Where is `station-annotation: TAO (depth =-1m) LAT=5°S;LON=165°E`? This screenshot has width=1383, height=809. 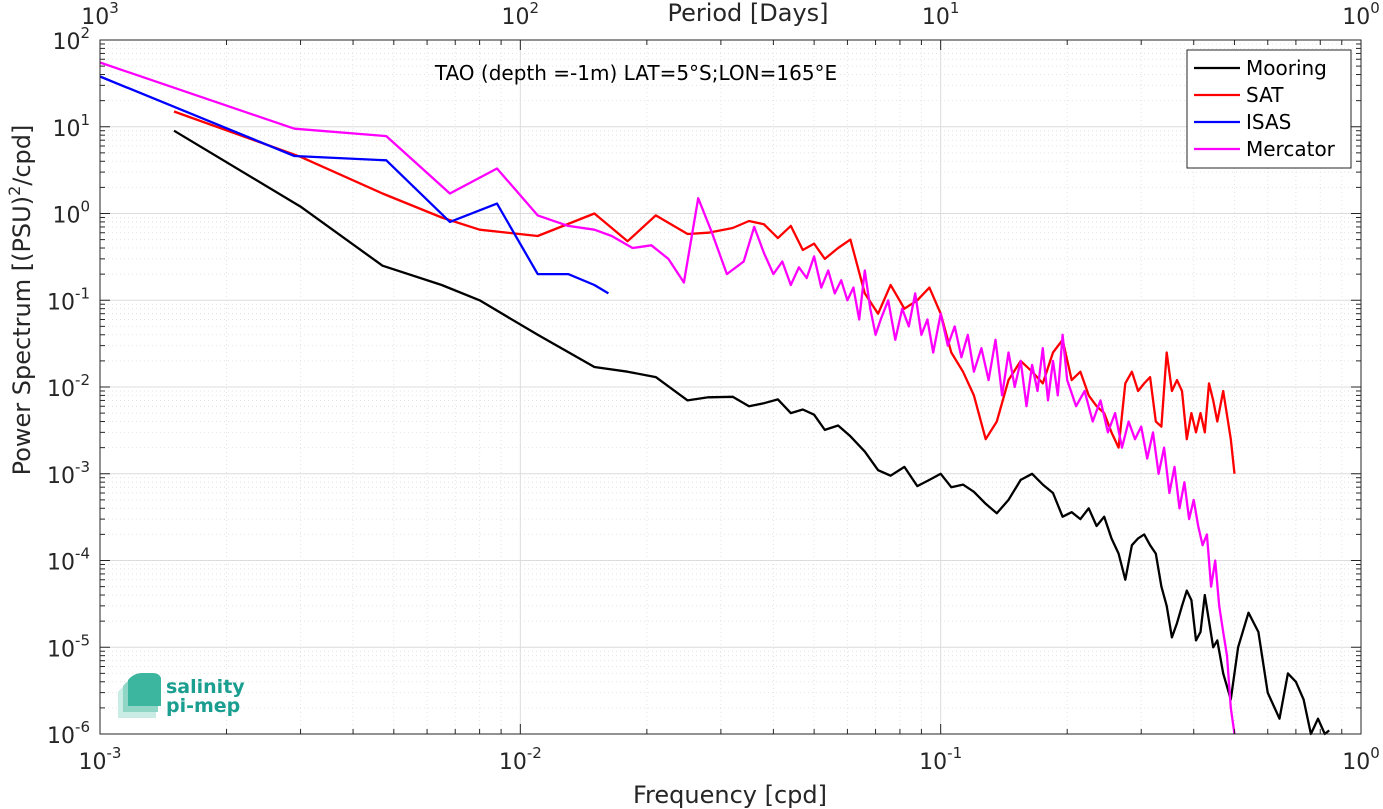 station-annotation: TAO (depth =-1m) LAT=5°S;LON=165°E is located at coordinates (635, 73).